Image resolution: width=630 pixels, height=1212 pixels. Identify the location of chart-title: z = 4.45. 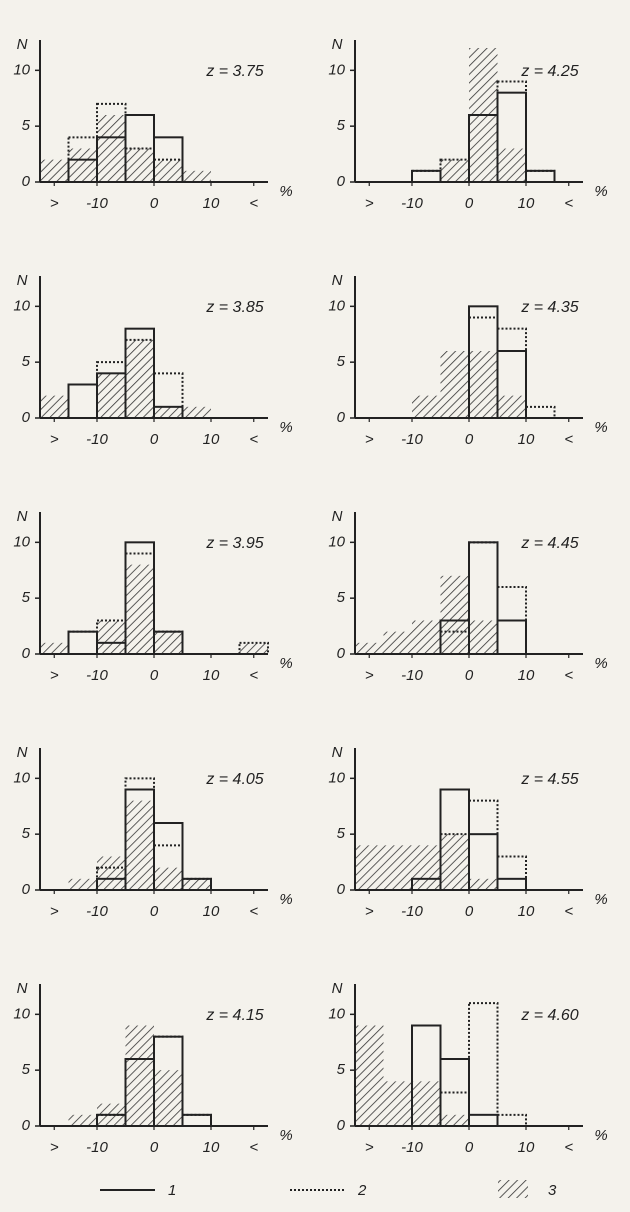
(549, 543).